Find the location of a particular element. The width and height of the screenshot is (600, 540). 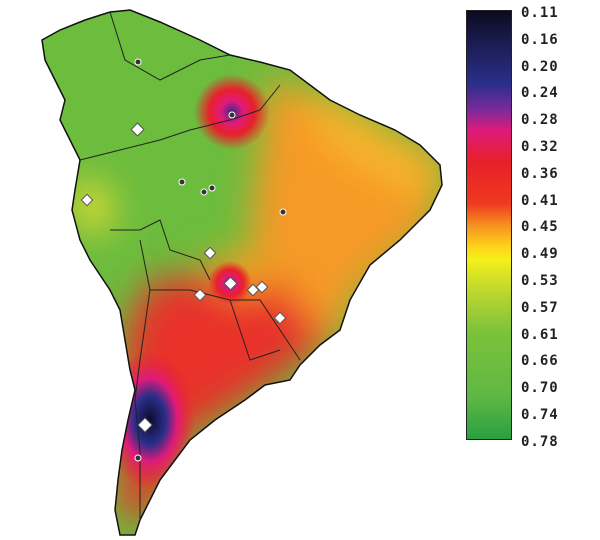

colorbar-tick-label: 0.32 is located at coordinates (540, 146).